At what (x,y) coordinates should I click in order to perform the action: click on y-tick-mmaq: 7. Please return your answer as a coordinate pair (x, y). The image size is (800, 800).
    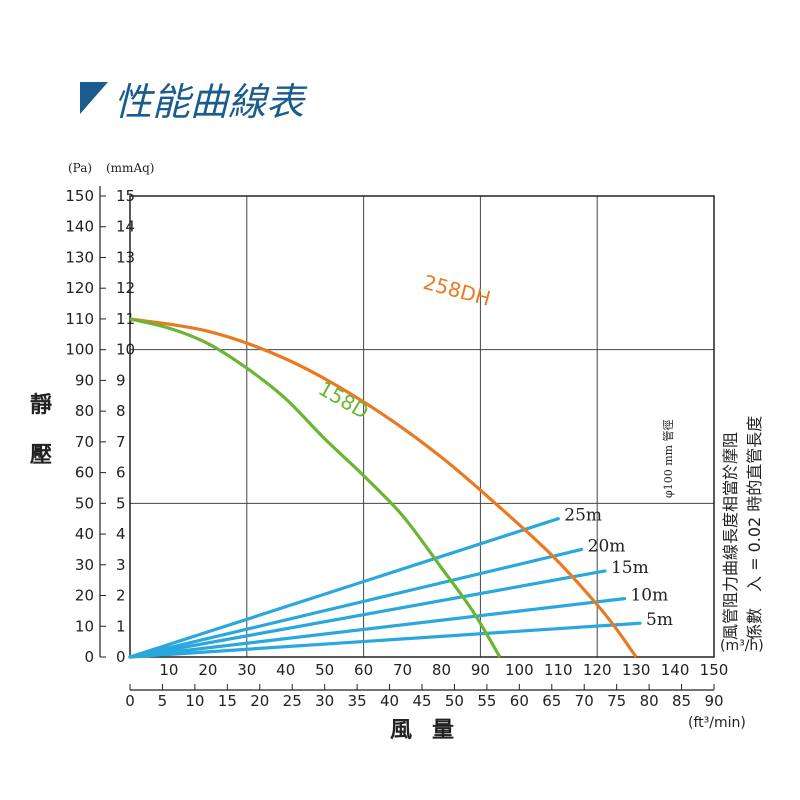
    Looking at the image, I should click on (121, 442).